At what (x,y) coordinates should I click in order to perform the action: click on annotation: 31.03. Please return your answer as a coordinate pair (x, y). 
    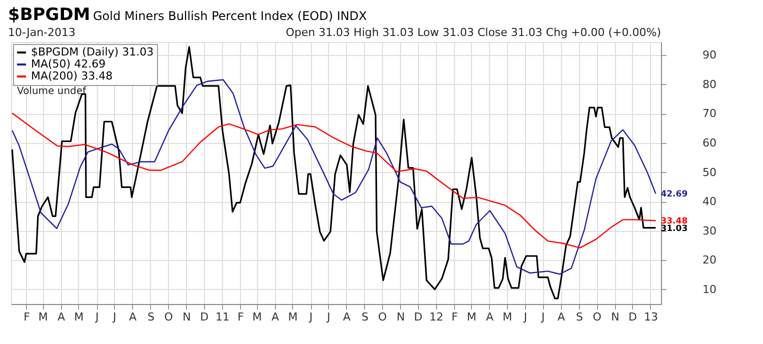
    Looking at the image, I should click on (674, 229).